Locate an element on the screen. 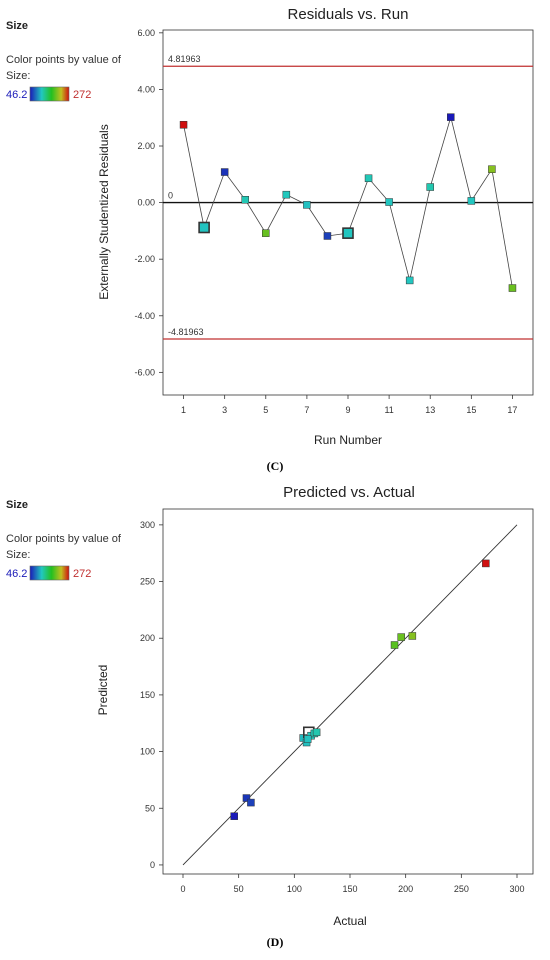  y-tick-label: 2.00 is located at coordinates (146, 146).